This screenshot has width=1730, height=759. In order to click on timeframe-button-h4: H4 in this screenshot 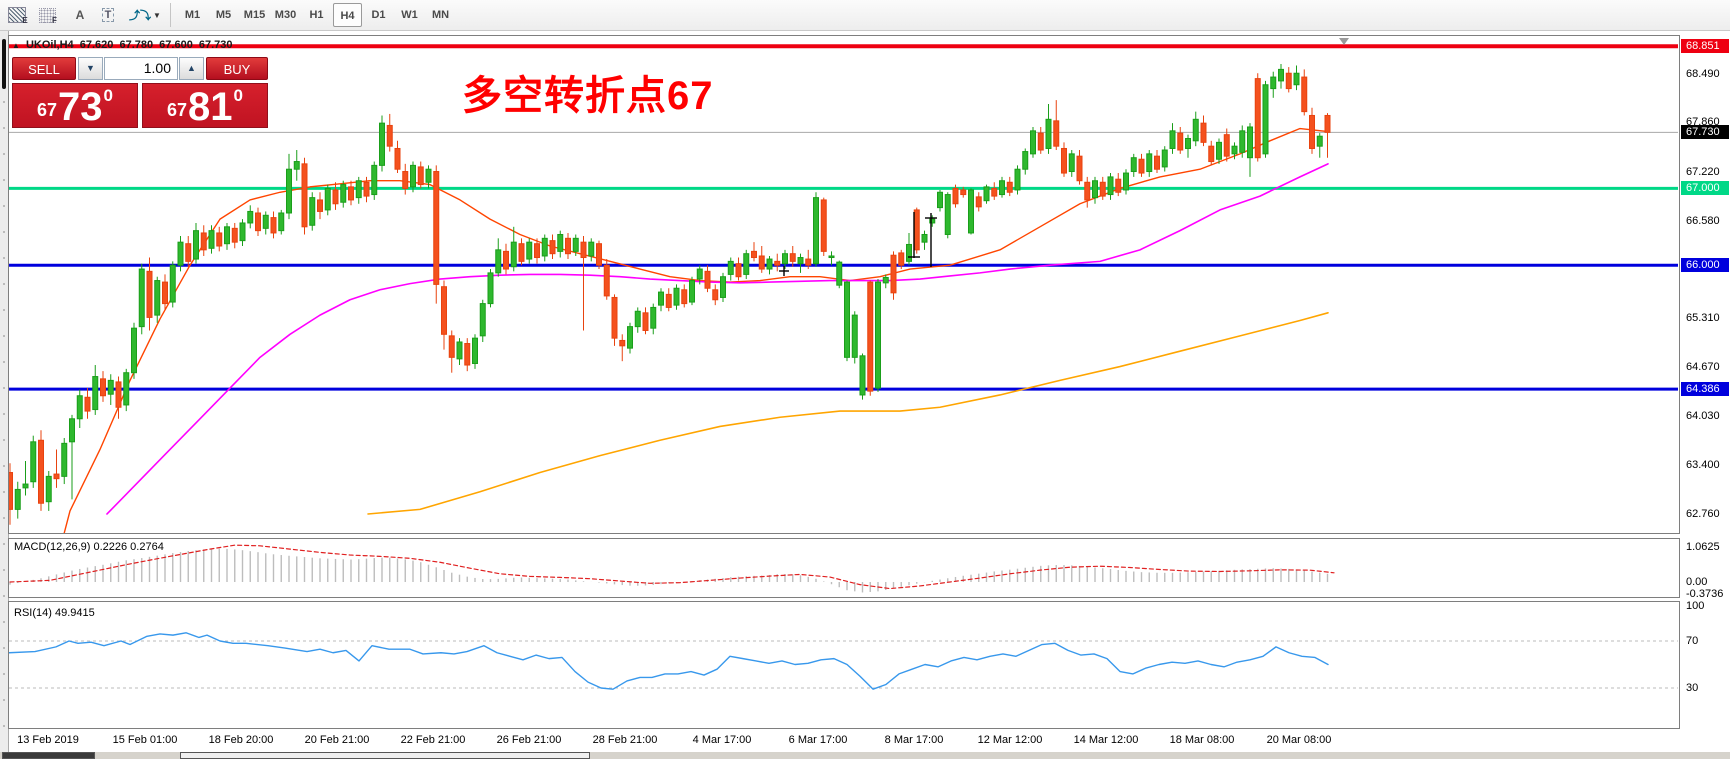, I will do `click(347, 15)`.